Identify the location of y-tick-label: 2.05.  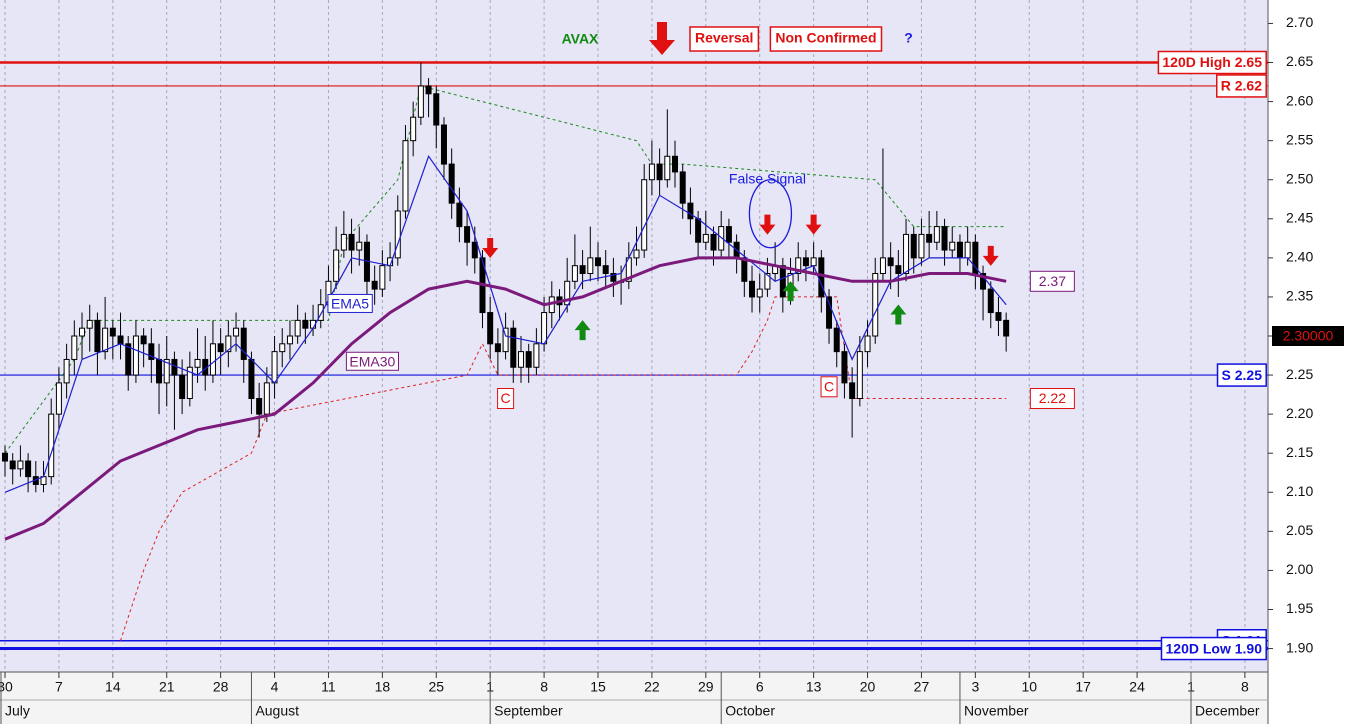
(1299, 530).